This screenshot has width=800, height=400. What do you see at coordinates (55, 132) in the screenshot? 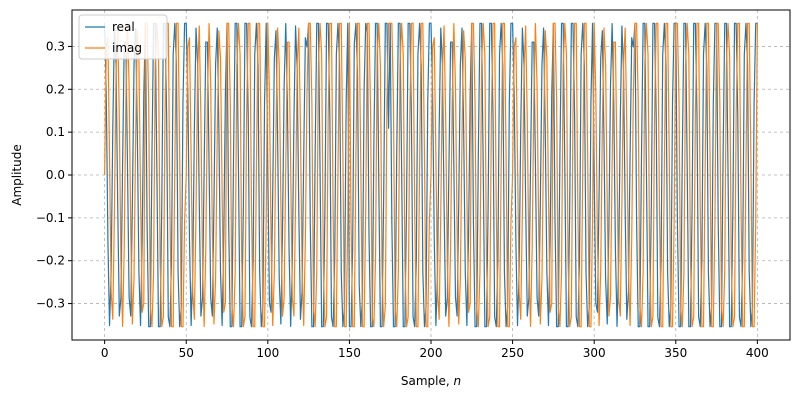
I see `y-tick-label: 0.1` at bounding box center [55, 132].